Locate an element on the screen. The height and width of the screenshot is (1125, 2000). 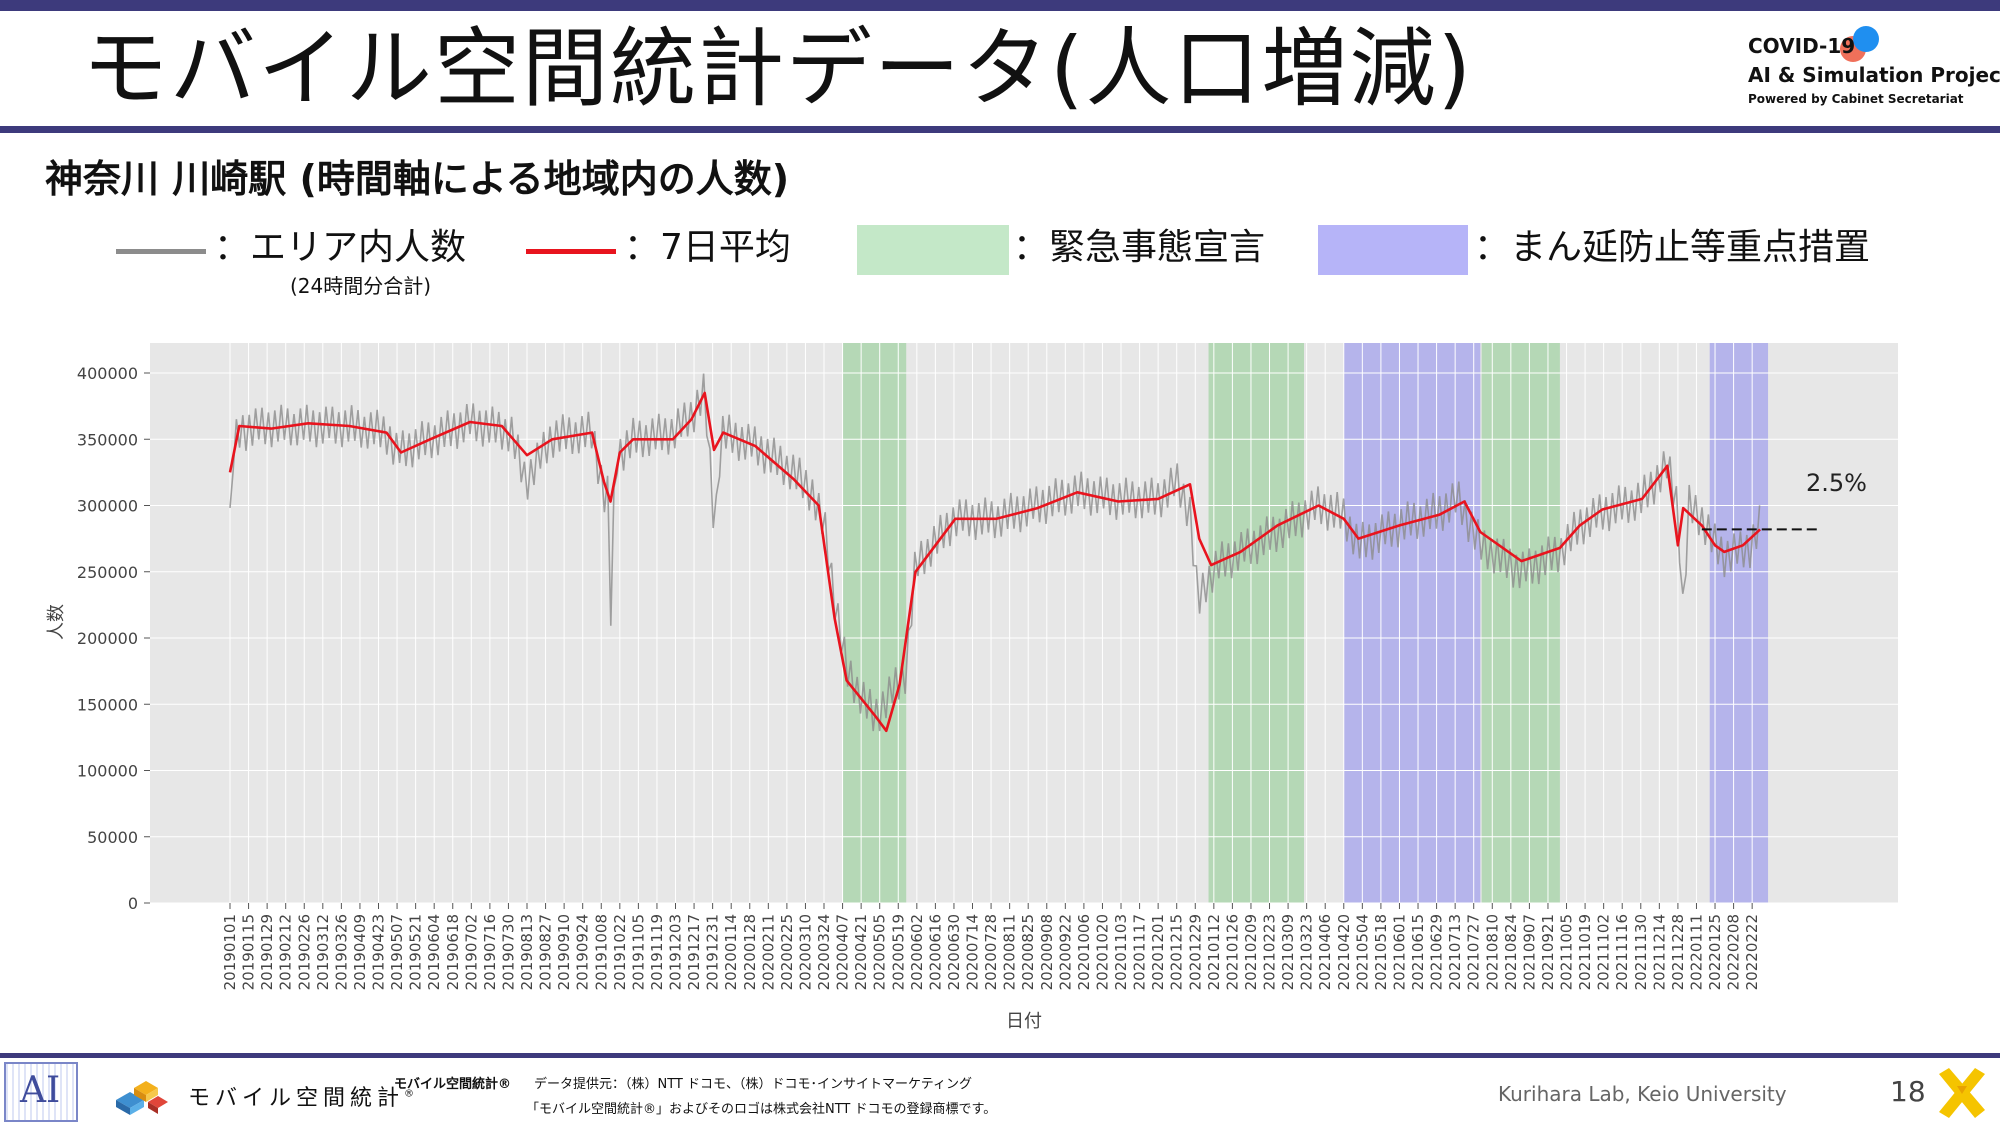
x-tick-label: 20200211 is located at coordinates (768, 952).